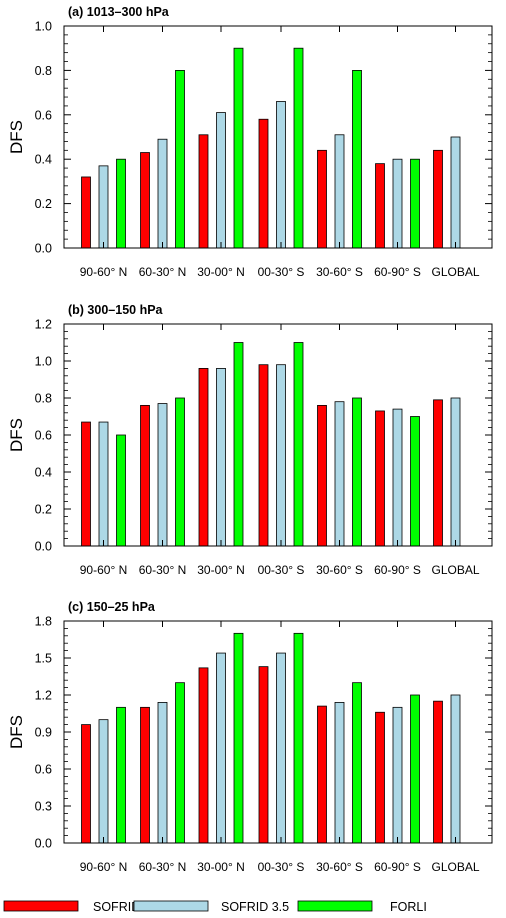 Image resolution: width=506 pixels, height=918 pixels. I want to click on y-tick-label: 1.5, so click(43, 659).